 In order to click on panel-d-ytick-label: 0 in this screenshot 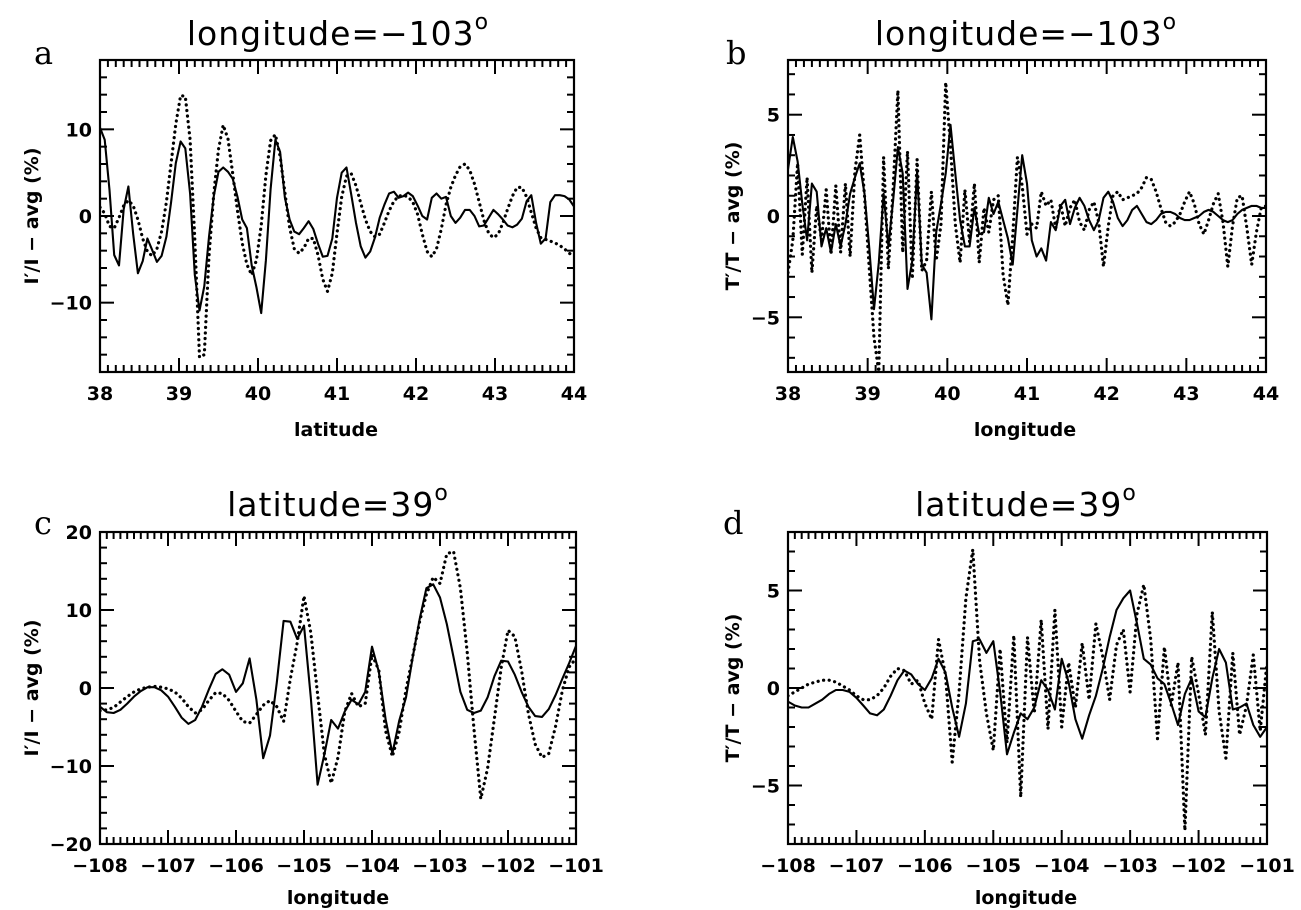, I will do `click(773, 689)`.